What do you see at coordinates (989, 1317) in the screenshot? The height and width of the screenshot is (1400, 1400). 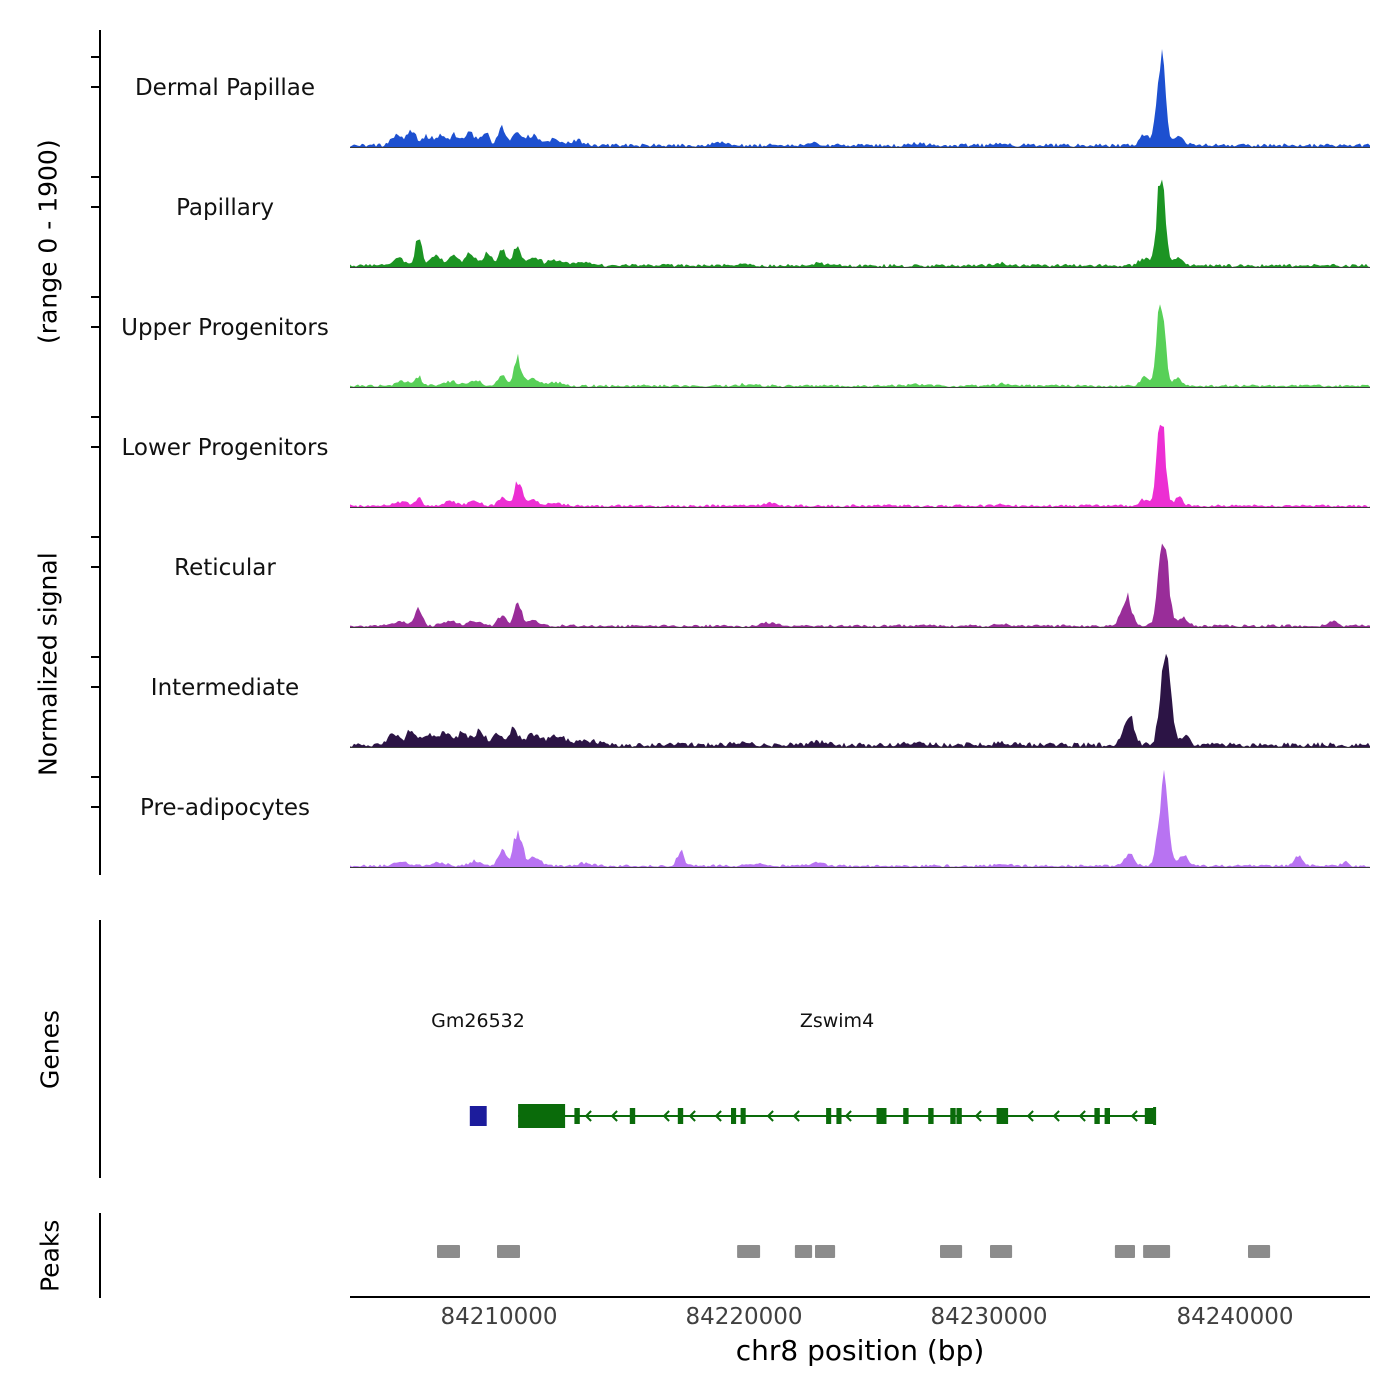 I see `x-axis-tick-label: 84230000` at bounding box center [989, 1317].